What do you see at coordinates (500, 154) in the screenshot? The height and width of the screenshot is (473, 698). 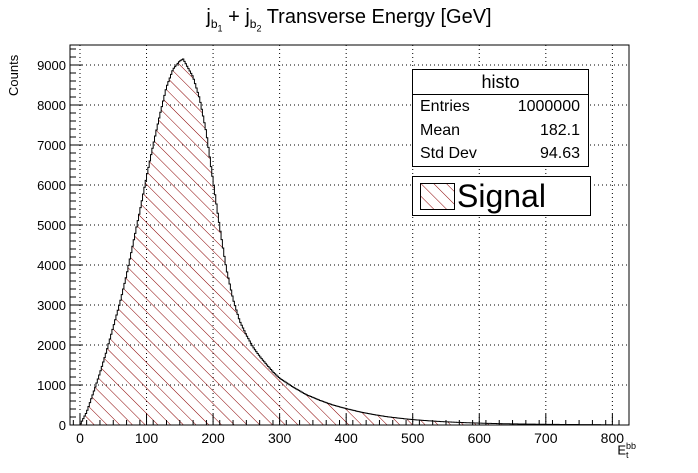 I see `stats-row: Std Dev 94.63` at bounding box center [500, 154].